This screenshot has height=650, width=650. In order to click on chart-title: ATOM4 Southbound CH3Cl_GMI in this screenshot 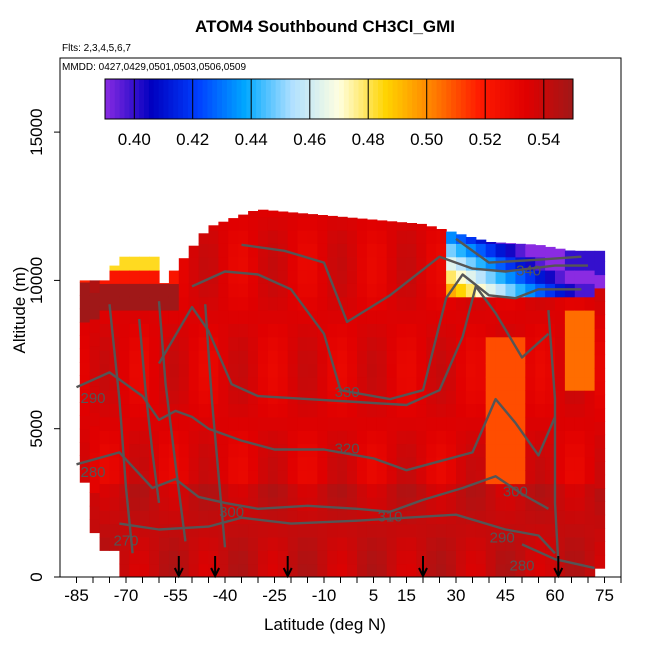, I will do `click(325, 26)`.